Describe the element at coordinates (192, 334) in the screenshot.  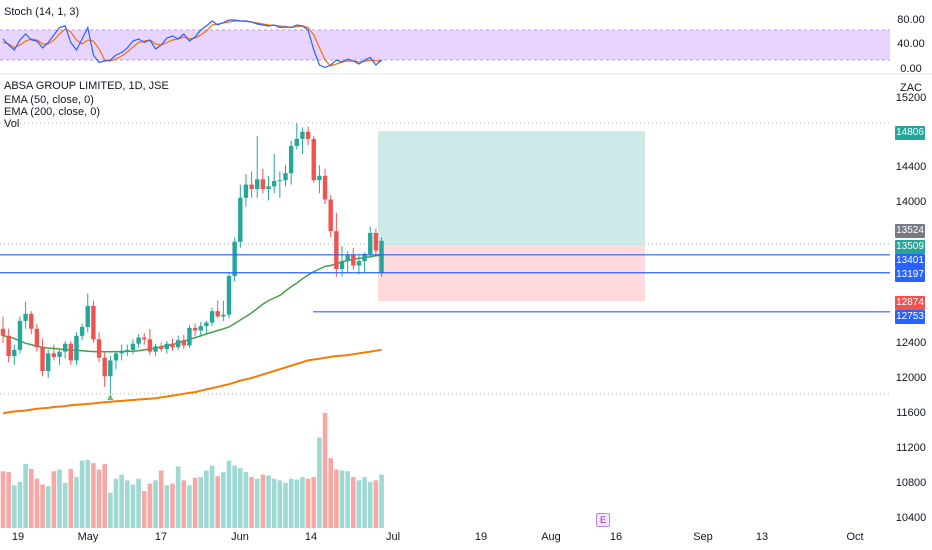
I see `ema-lines` at that location.